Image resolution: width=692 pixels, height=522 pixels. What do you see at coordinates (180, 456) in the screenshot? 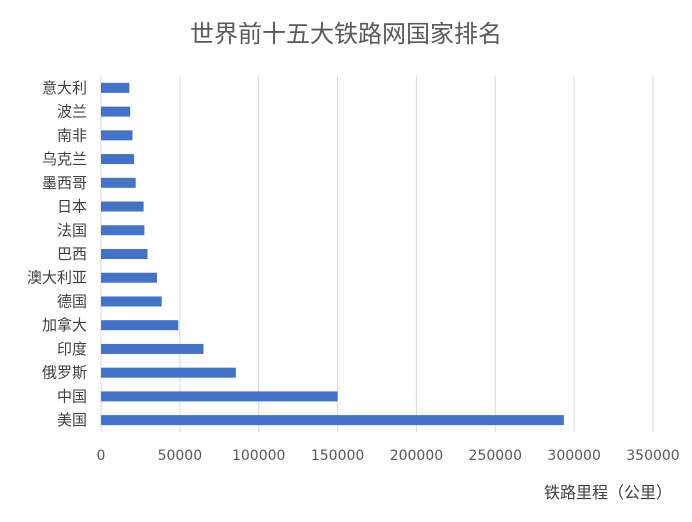
I see `x-tick-label: 50000` at bounding box center [180, 456].